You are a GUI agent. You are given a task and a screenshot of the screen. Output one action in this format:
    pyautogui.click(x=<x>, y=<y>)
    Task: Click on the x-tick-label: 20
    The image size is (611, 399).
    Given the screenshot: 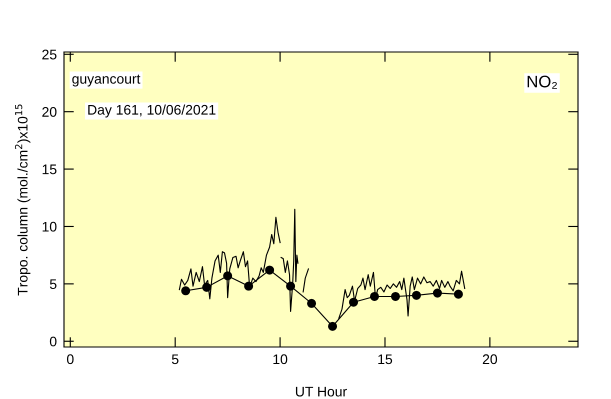 What is the action you would take?
    pyautogui.click(x=490, y=359)
    